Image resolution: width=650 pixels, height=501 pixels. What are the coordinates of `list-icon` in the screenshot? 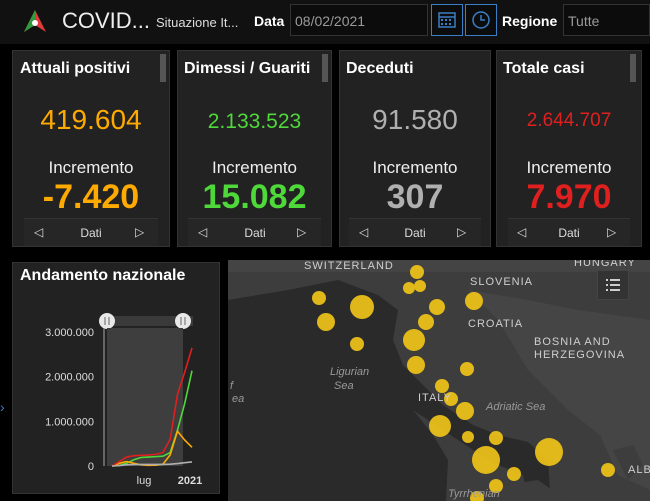 It's located at (613, 285).